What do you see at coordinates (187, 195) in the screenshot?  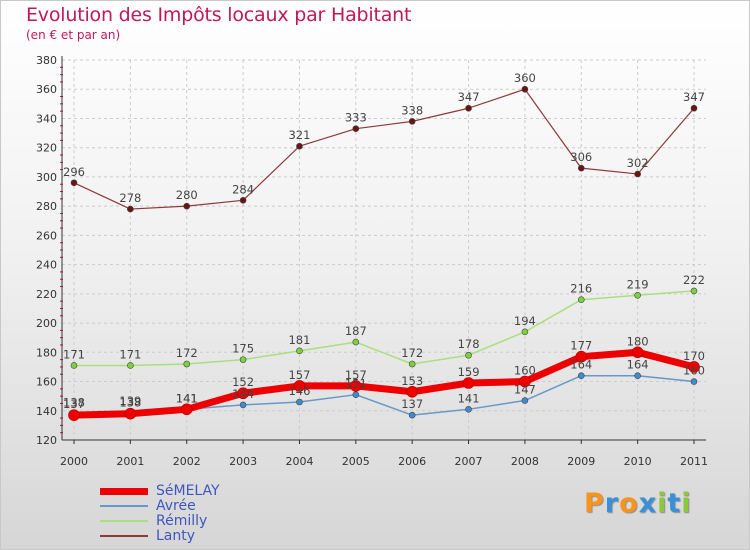 I see `data-label: 280` at bounding box center [187, 195].